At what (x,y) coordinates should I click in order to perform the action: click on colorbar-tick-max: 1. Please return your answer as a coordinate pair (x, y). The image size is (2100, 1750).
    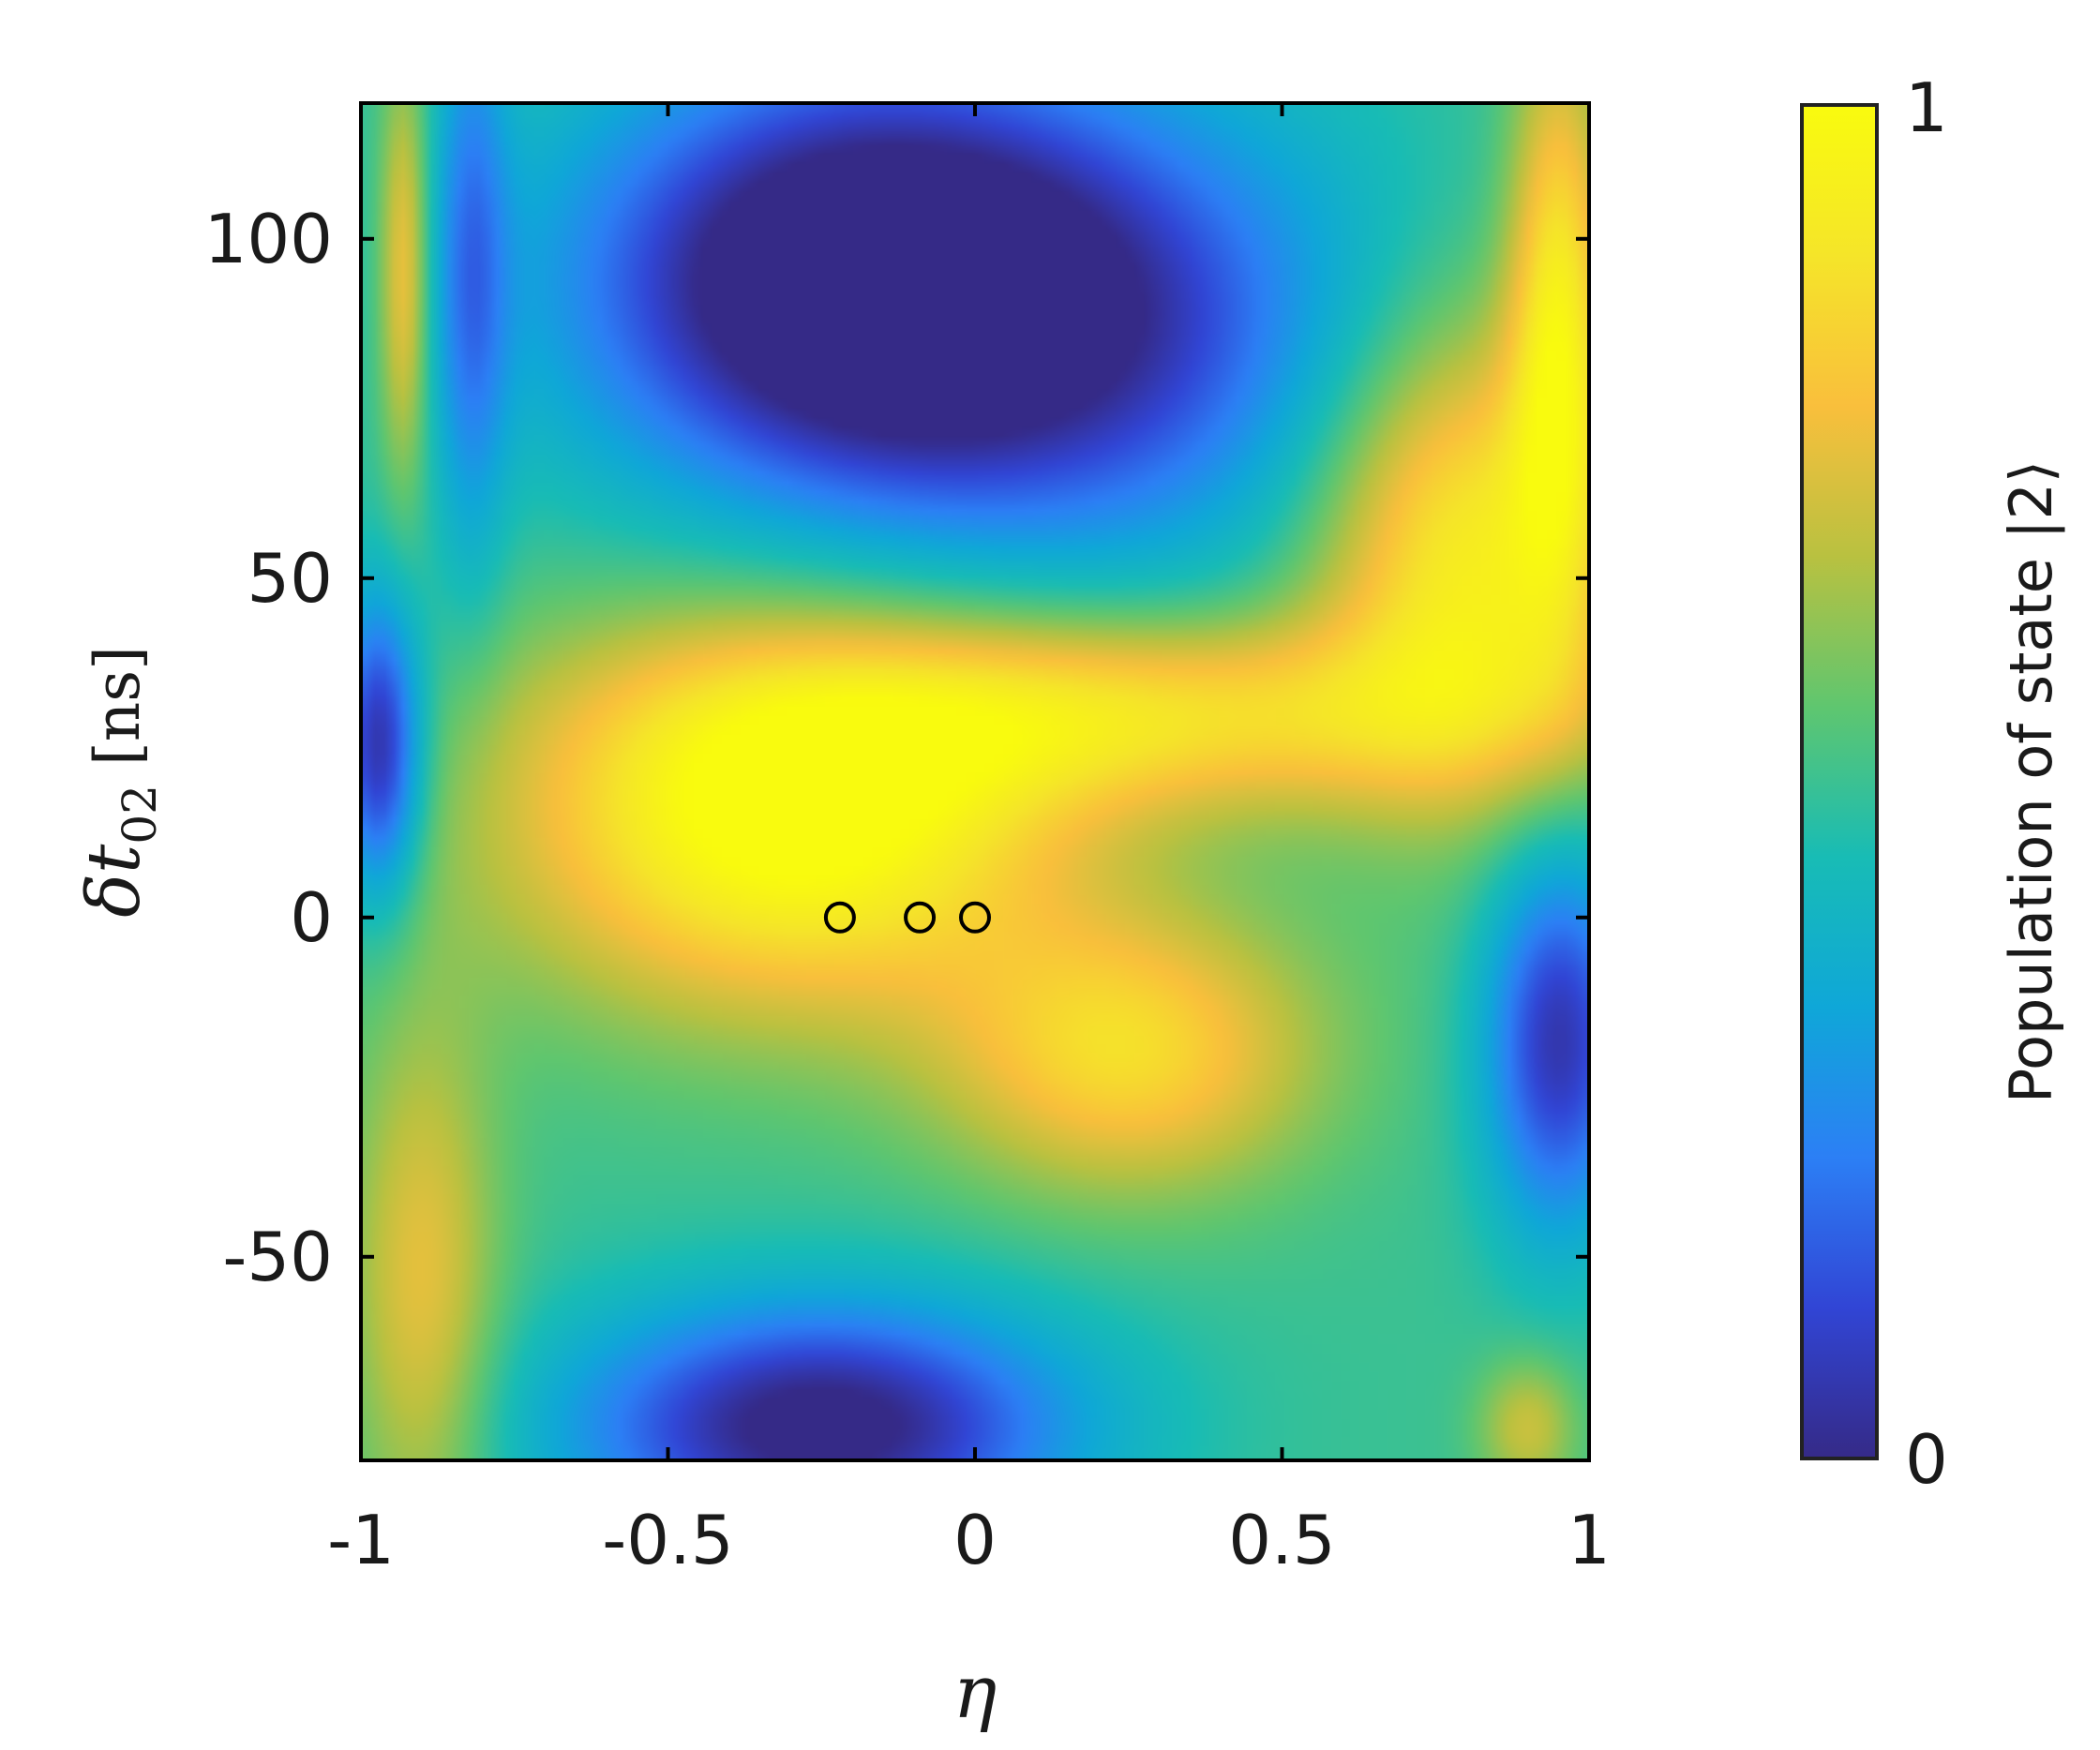
    Looking at the image, I should click on (1926, 108).